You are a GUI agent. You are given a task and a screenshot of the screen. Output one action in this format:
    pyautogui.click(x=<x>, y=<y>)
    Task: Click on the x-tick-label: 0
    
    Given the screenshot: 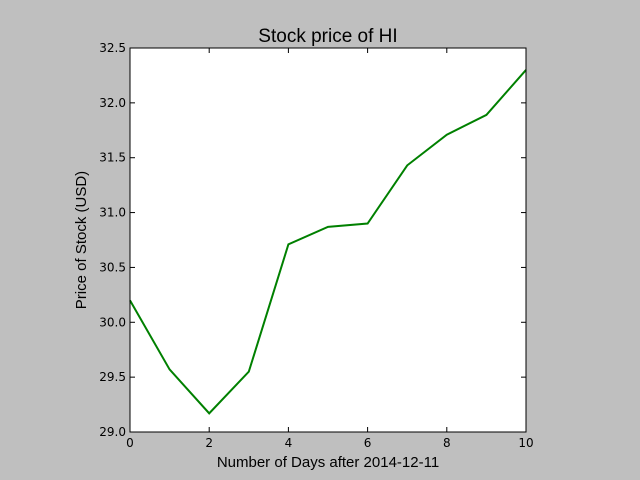 What is the action you would take?
    pyautogui.click(x=130, y=443)
    